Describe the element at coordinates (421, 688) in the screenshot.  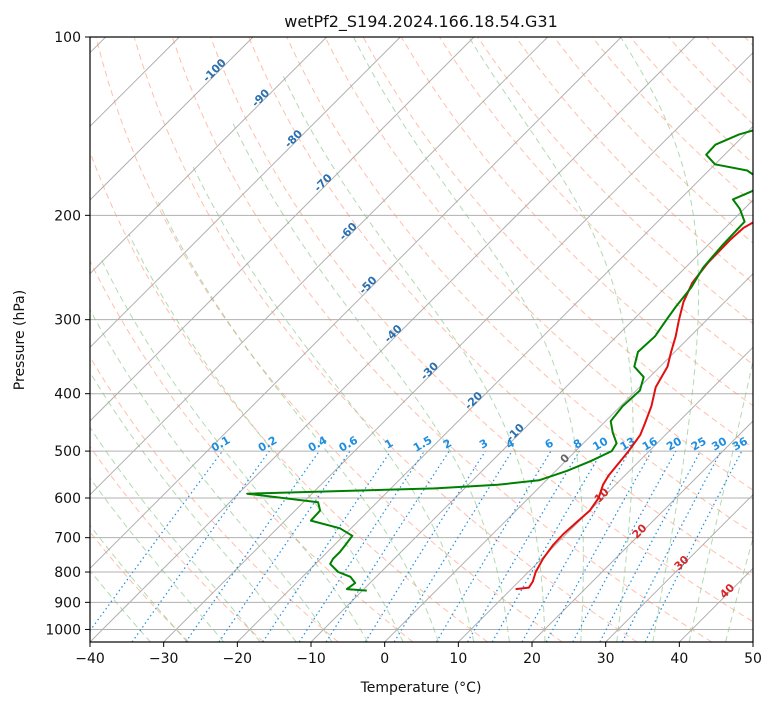
I see `x-axis-label: Temperature (°C)` at that location.